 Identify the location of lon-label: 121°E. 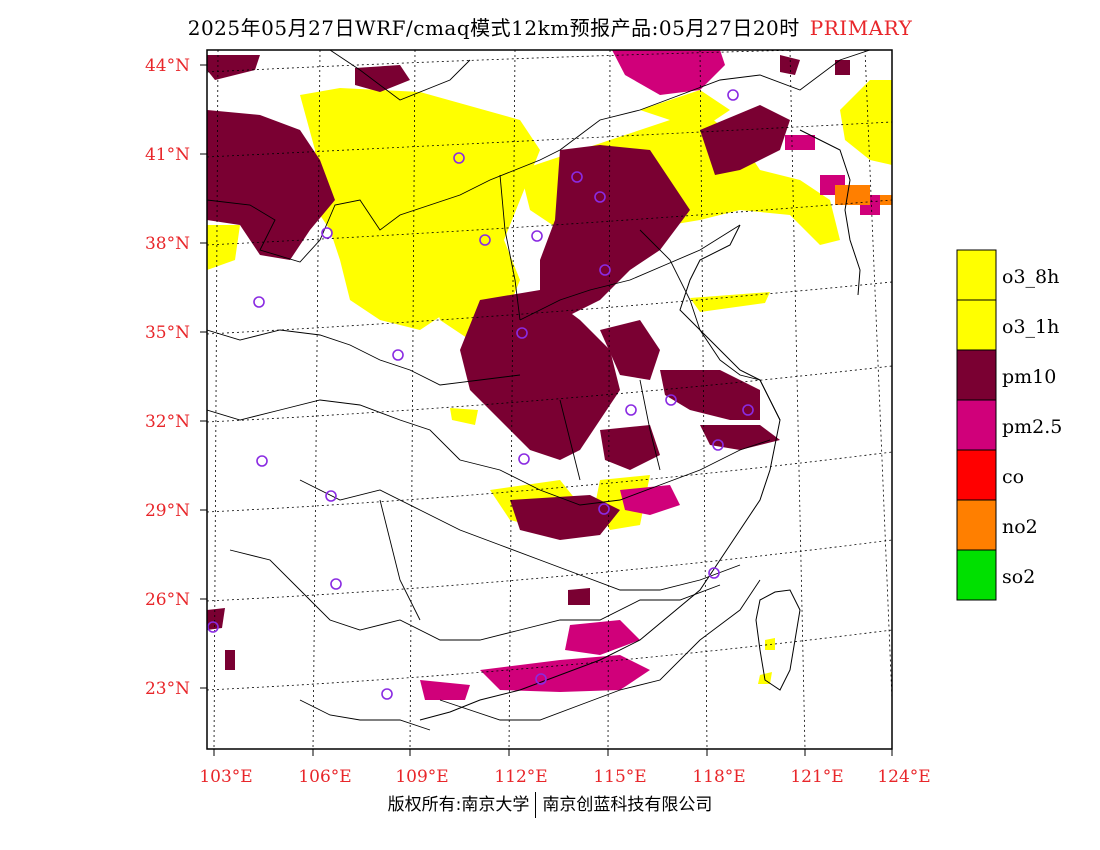
(816, 777).